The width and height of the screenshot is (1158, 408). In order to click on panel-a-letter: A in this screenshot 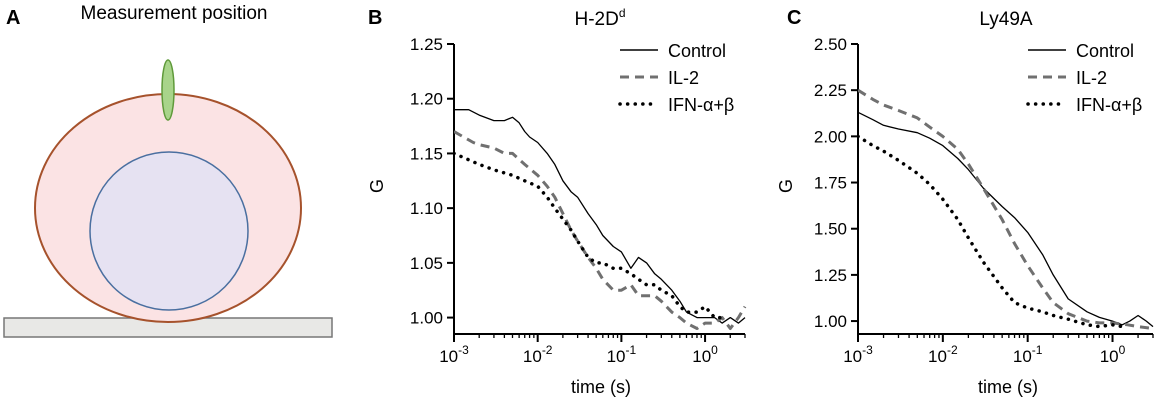, I will do `click(13, 18)`.